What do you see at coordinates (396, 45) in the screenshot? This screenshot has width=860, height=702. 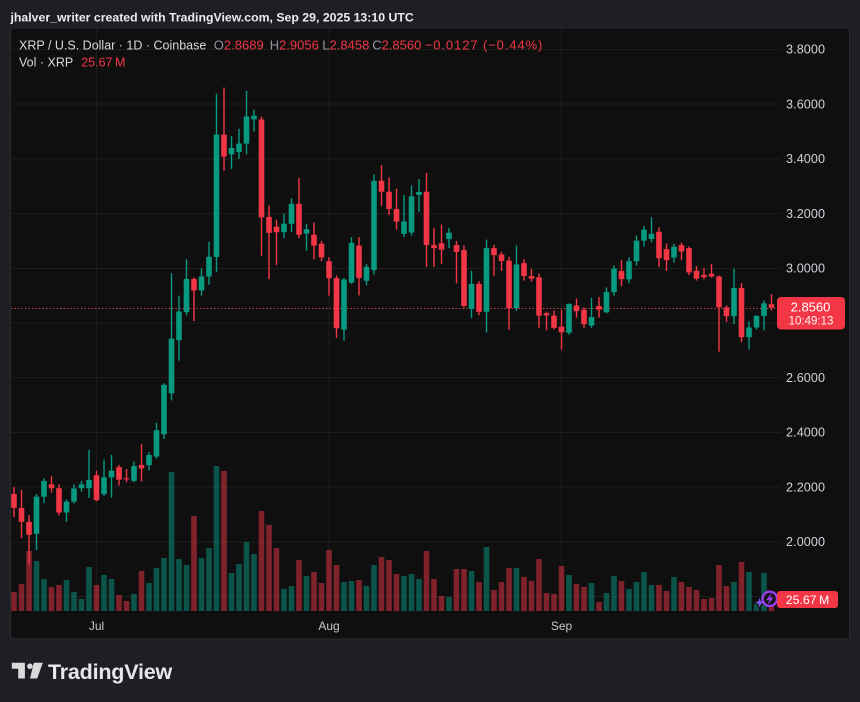 I see `svg-text: C2.8560` at bounding box center [396, 45].